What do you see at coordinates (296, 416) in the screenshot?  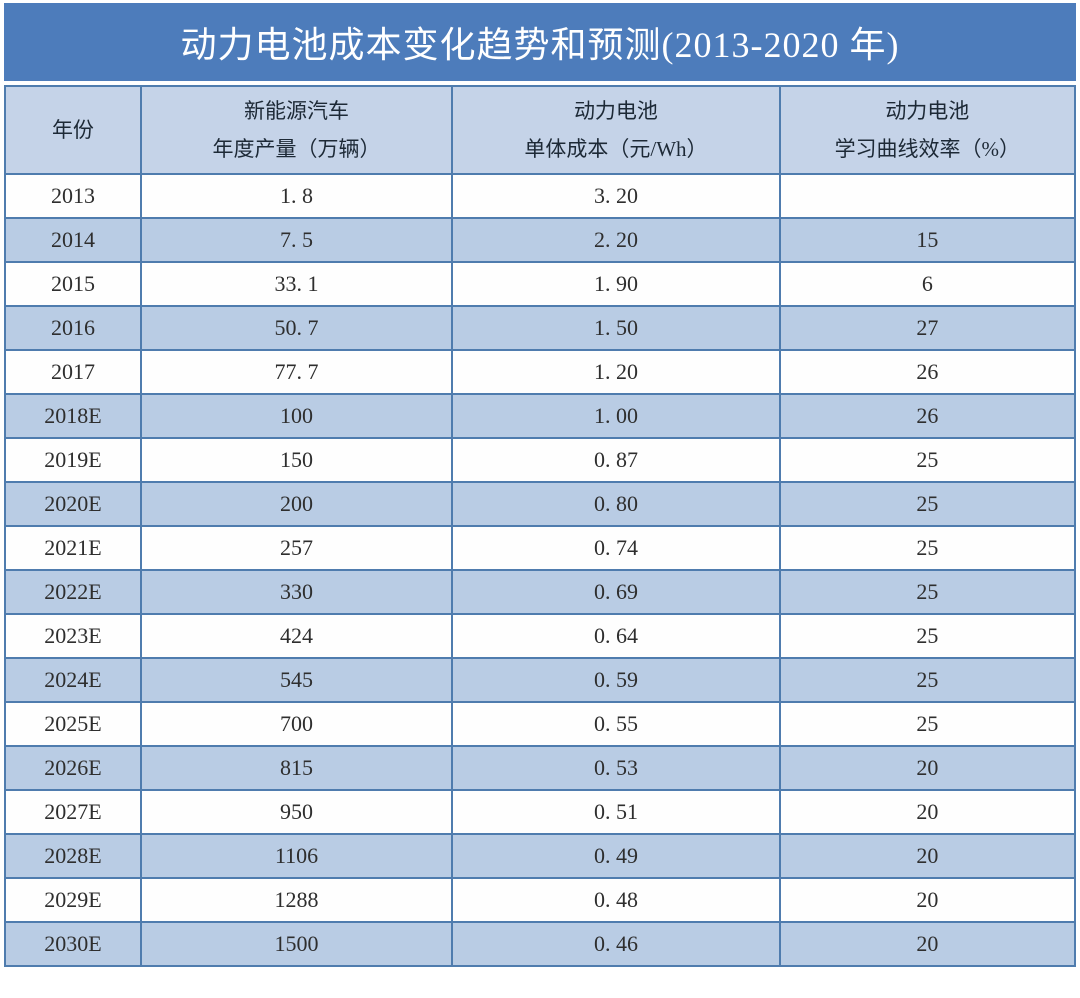 I see `cell-production: 100` at bounding box center [296, 416].